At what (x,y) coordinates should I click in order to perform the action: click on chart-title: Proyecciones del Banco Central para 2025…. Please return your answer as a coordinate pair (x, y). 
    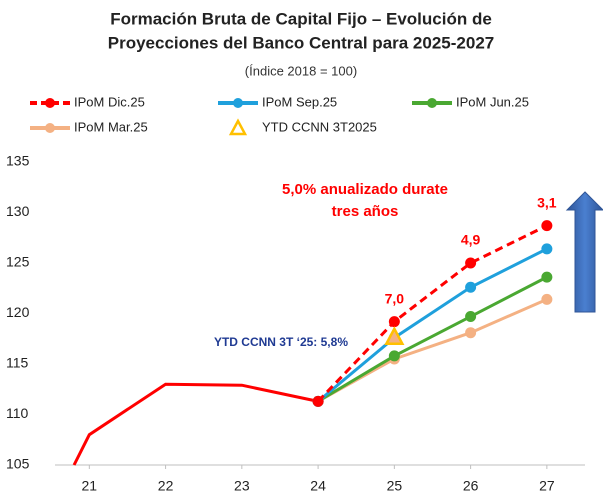
    Looking at the image, I should click on (301, 42).